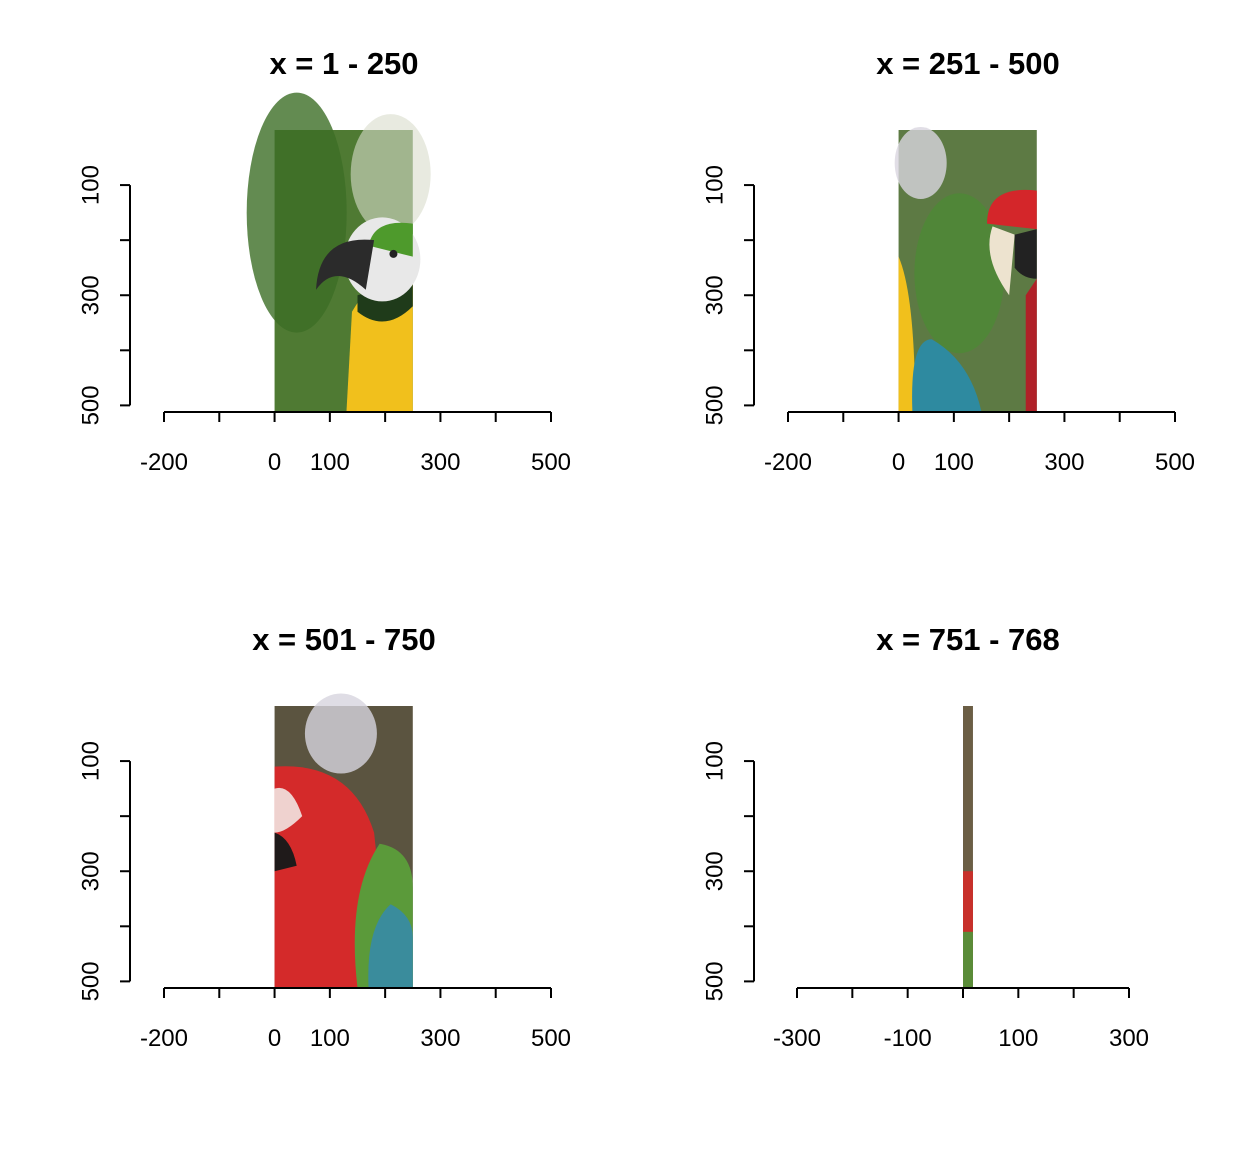 The width and height of the screenshot is (1248, 1152). Describe the element at coordinates (908, 1038) in the screenshot. I see `x-tick-label: -100` at that location.